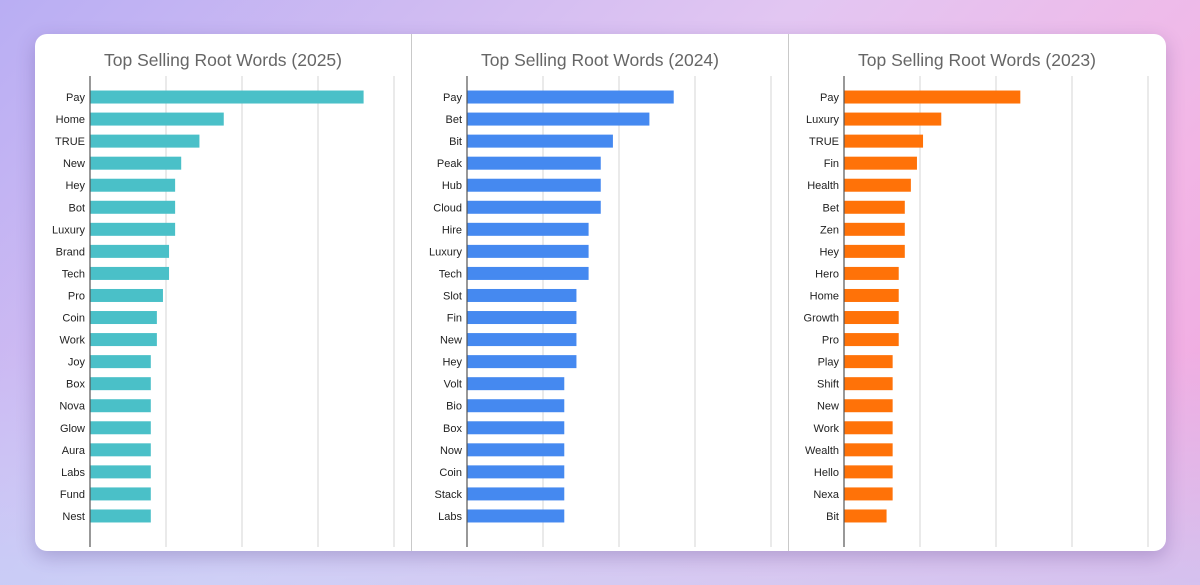  I want to click on bar-nexa, so click(868, 494).